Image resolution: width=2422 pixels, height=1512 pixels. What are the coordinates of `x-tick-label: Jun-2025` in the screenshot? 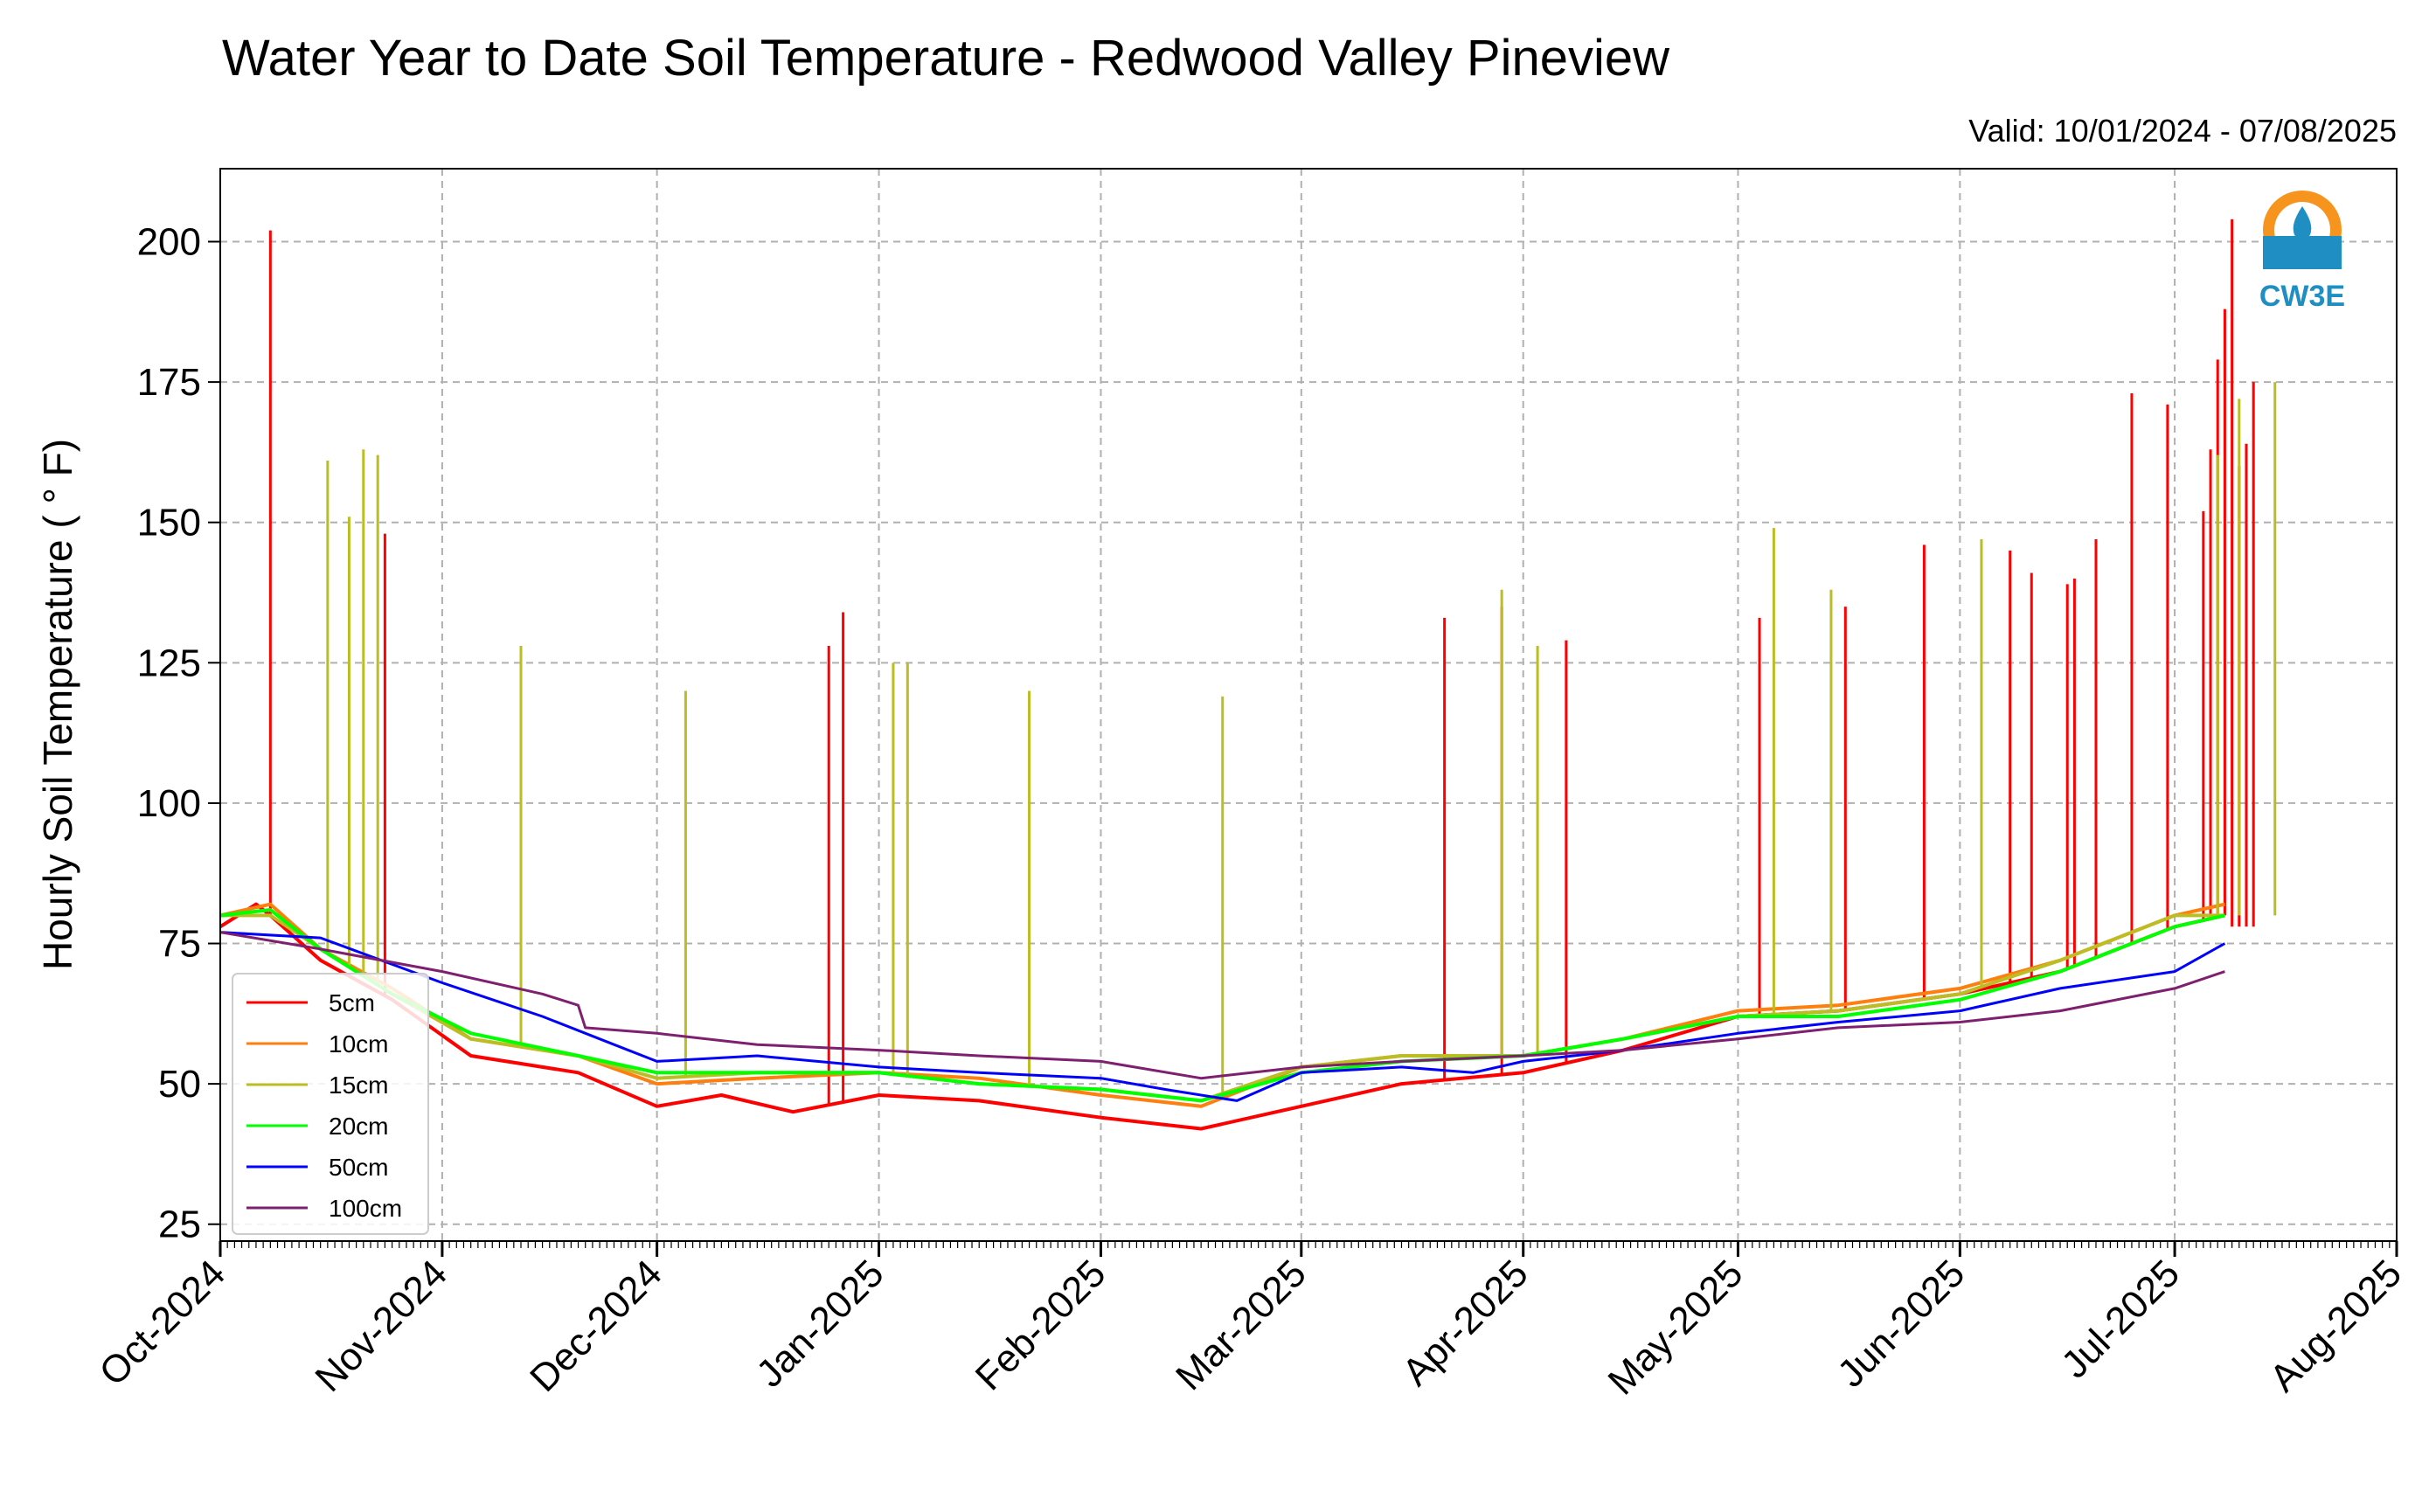 It's located at (1901, 1323).